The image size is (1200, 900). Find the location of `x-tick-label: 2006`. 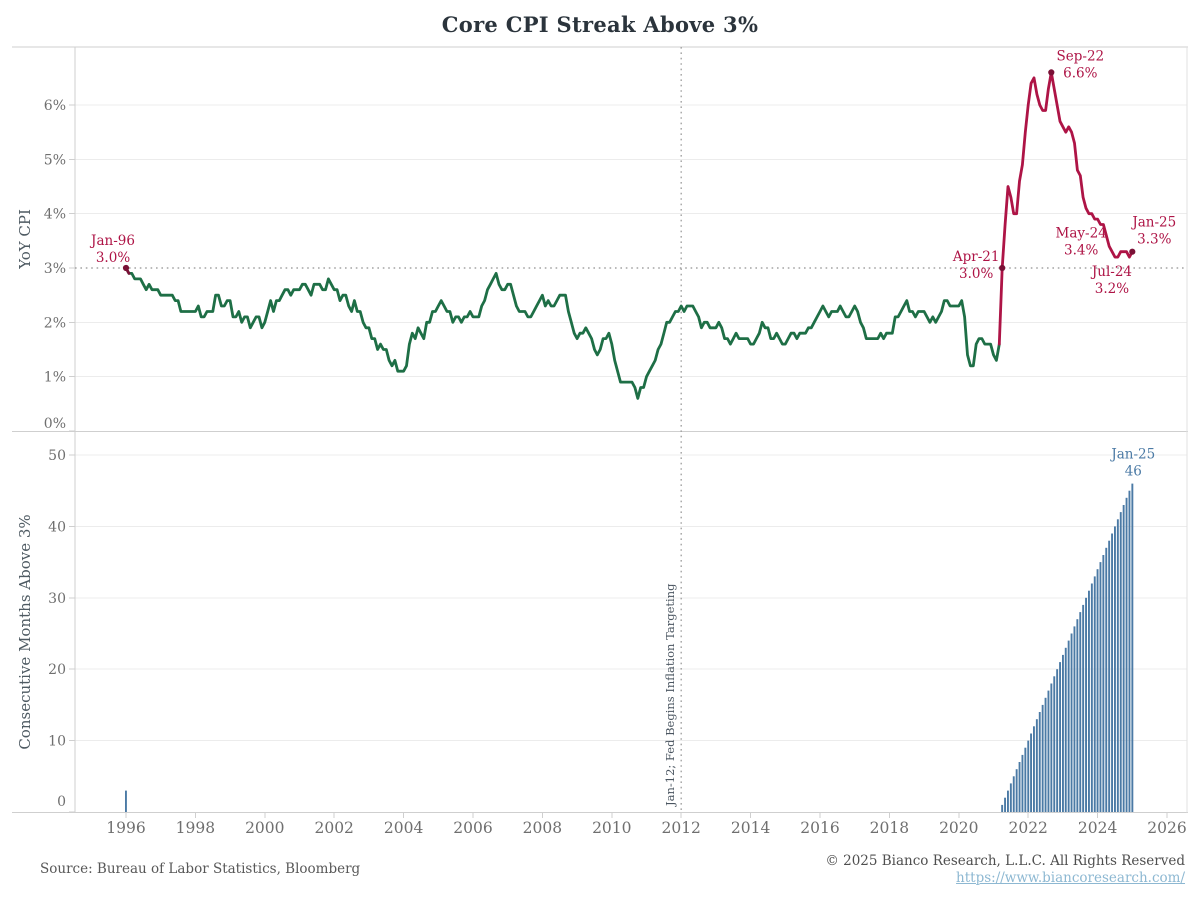

x-tick-label: 2006 is located at coordinates (472, 828).